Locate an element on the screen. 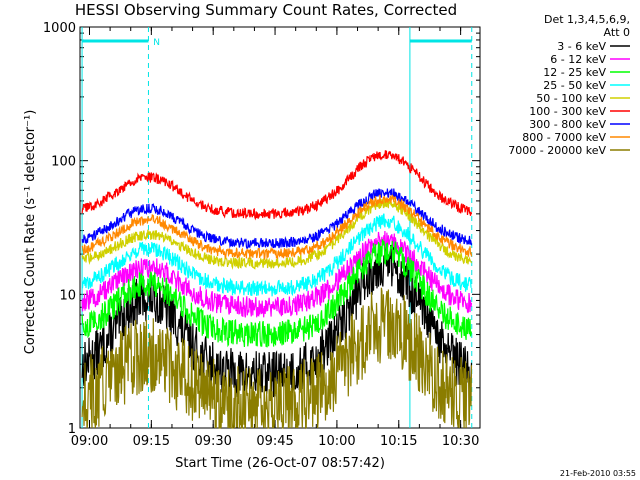 The height and width of the screenshot is (480, 640). legend-header-line-2: Att 0 is located at coordinates (617, 32).